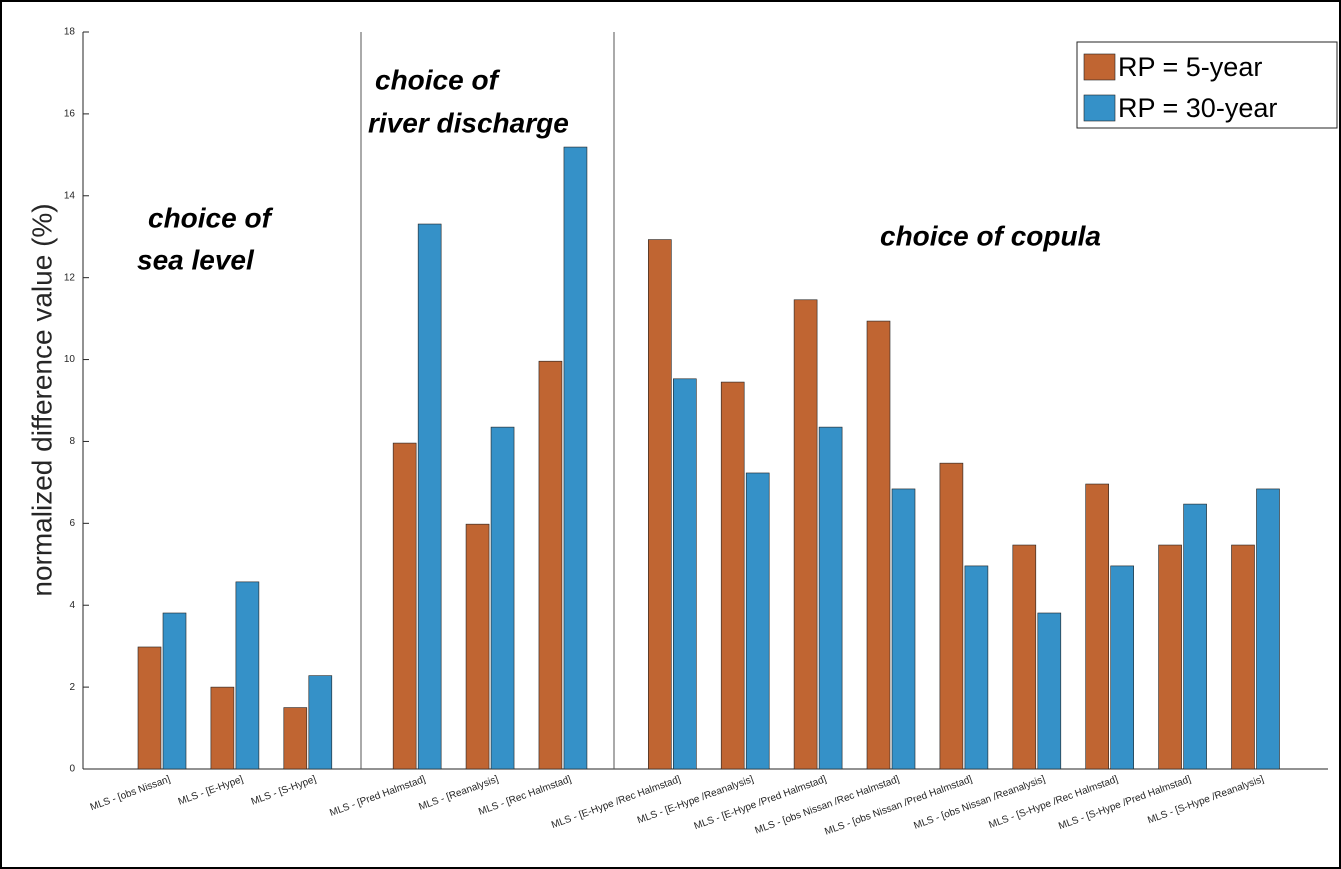 The width and height of the screenshot is (1341, 869). Describe the element at coordinates (1207, 85) in the screenshot. I see `legend-box` at that location.